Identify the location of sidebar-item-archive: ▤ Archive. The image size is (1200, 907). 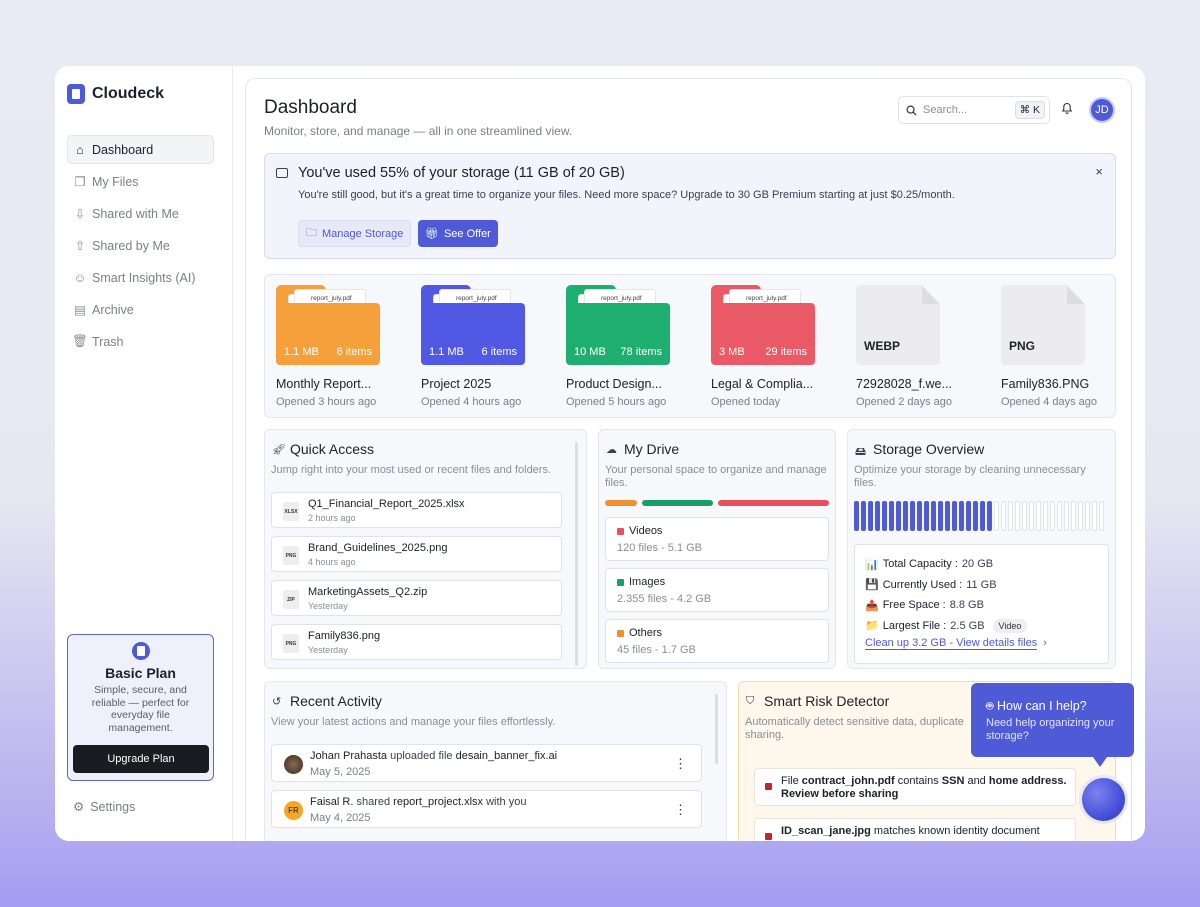
(140, 309).